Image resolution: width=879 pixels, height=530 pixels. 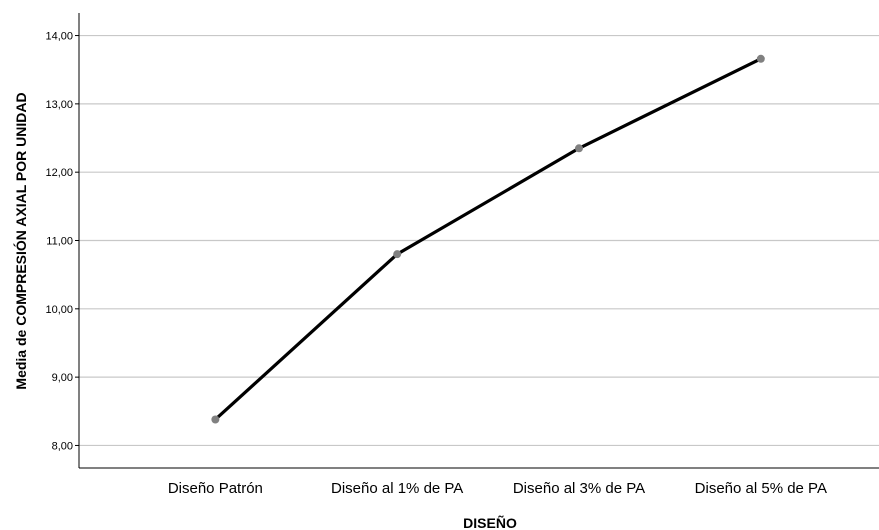 I want to click on y-axis-title: Media de COMPRESIÓN AXIAL POR UNIDAD, so click(x=20, y=240).